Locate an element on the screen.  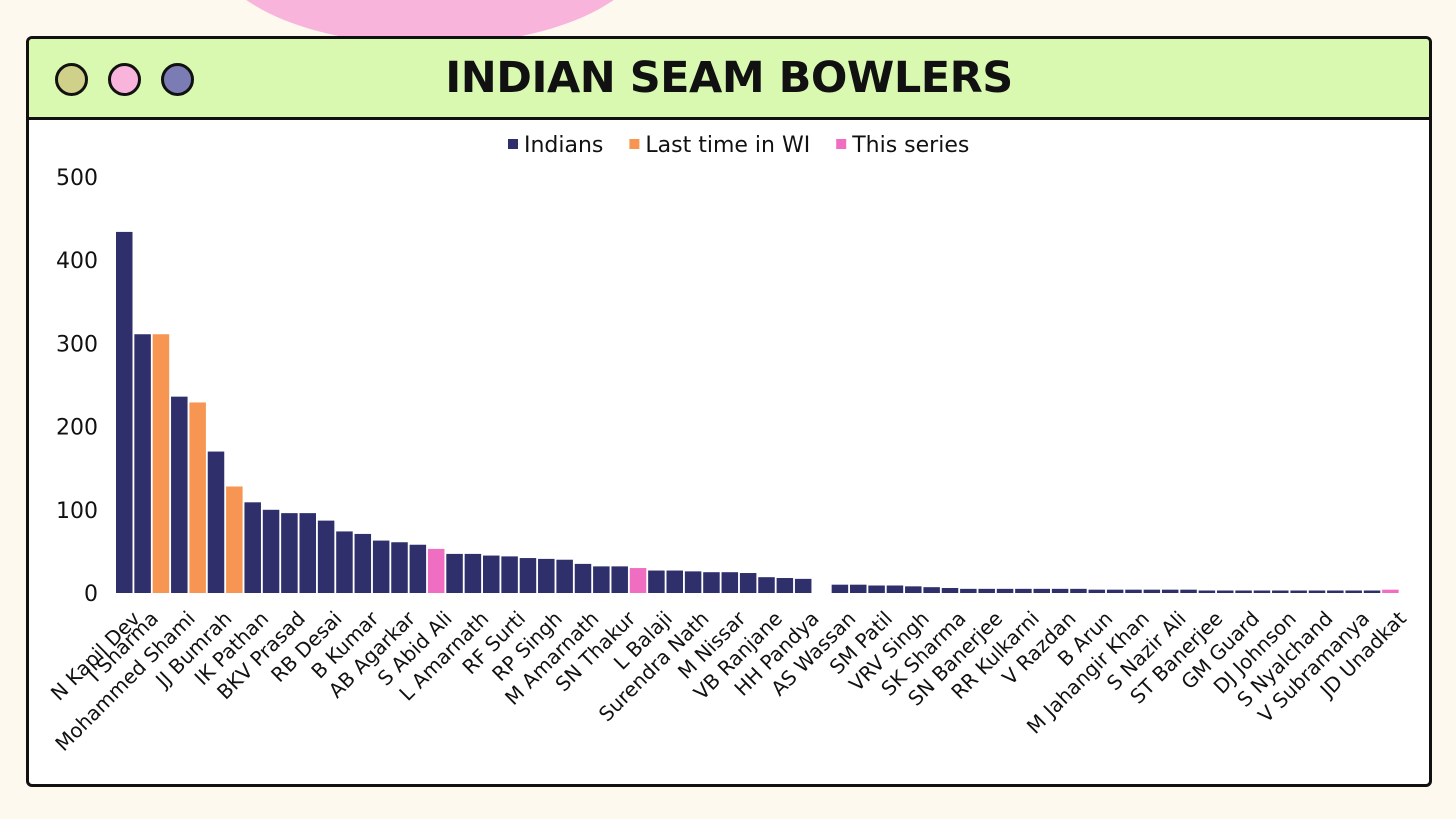
legend-label-0: Indians is located at coordinates (563, 145).